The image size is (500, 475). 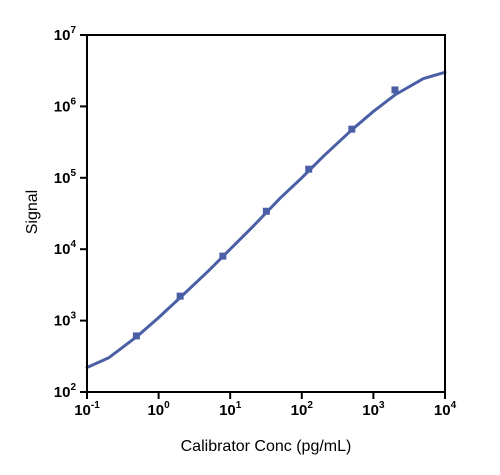 What do you see at coordinates (65, 248) in the screenshot?
I see `y-tick-label: 10⁴` at bounding box center [65, 248].